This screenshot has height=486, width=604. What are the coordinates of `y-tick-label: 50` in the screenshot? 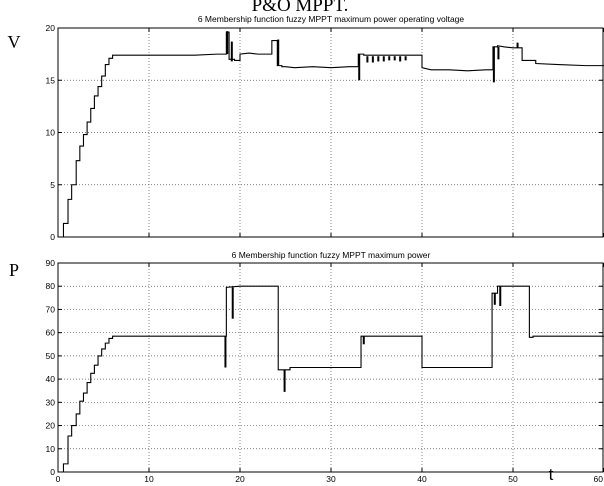 It's located at (51, 356).